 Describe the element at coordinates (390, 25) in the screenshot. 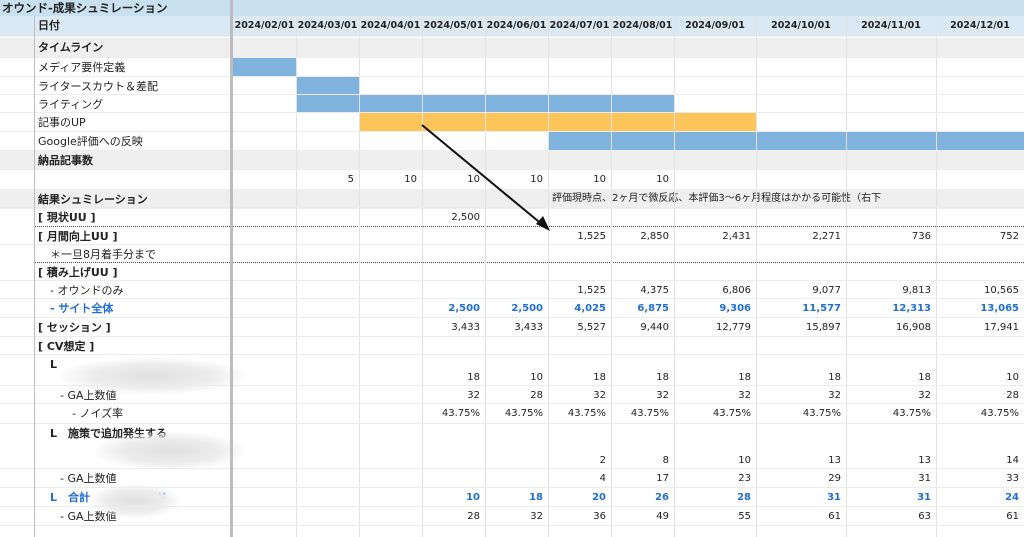

I see `date-column-header: 2024/04/01` at that location.